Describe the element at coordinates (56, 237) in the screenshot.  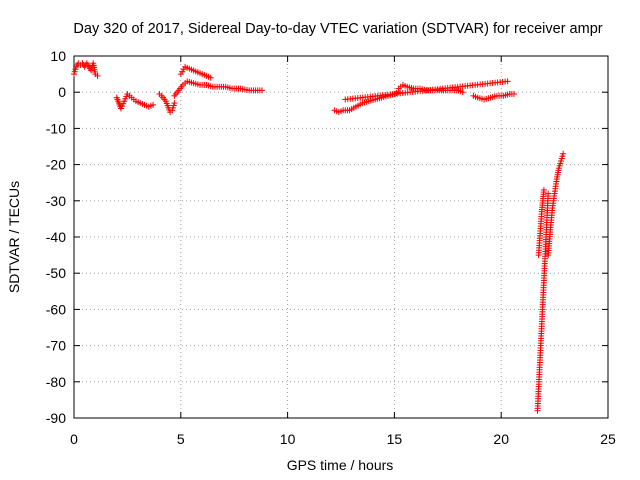
I see `y-tick-label: -40` at that location.